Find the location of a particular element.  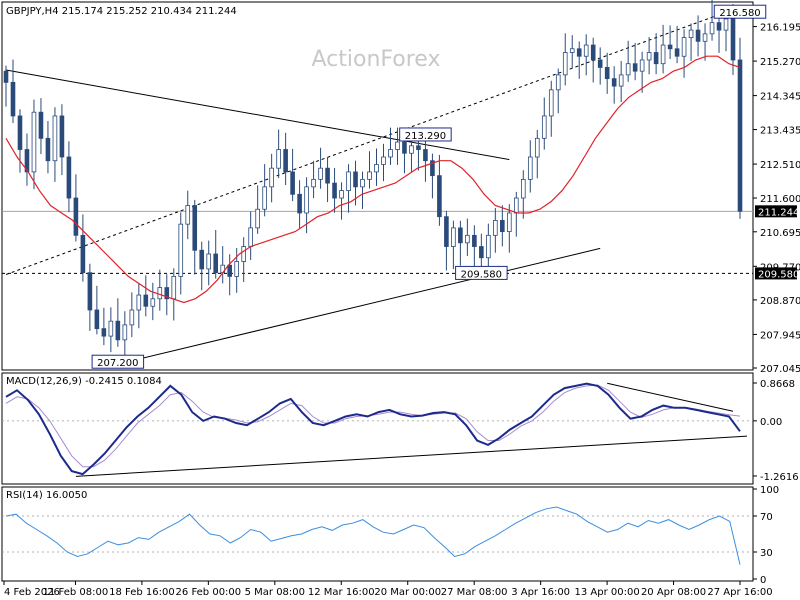

annotation-label: 213.290 is located at coordinates (425, 136).